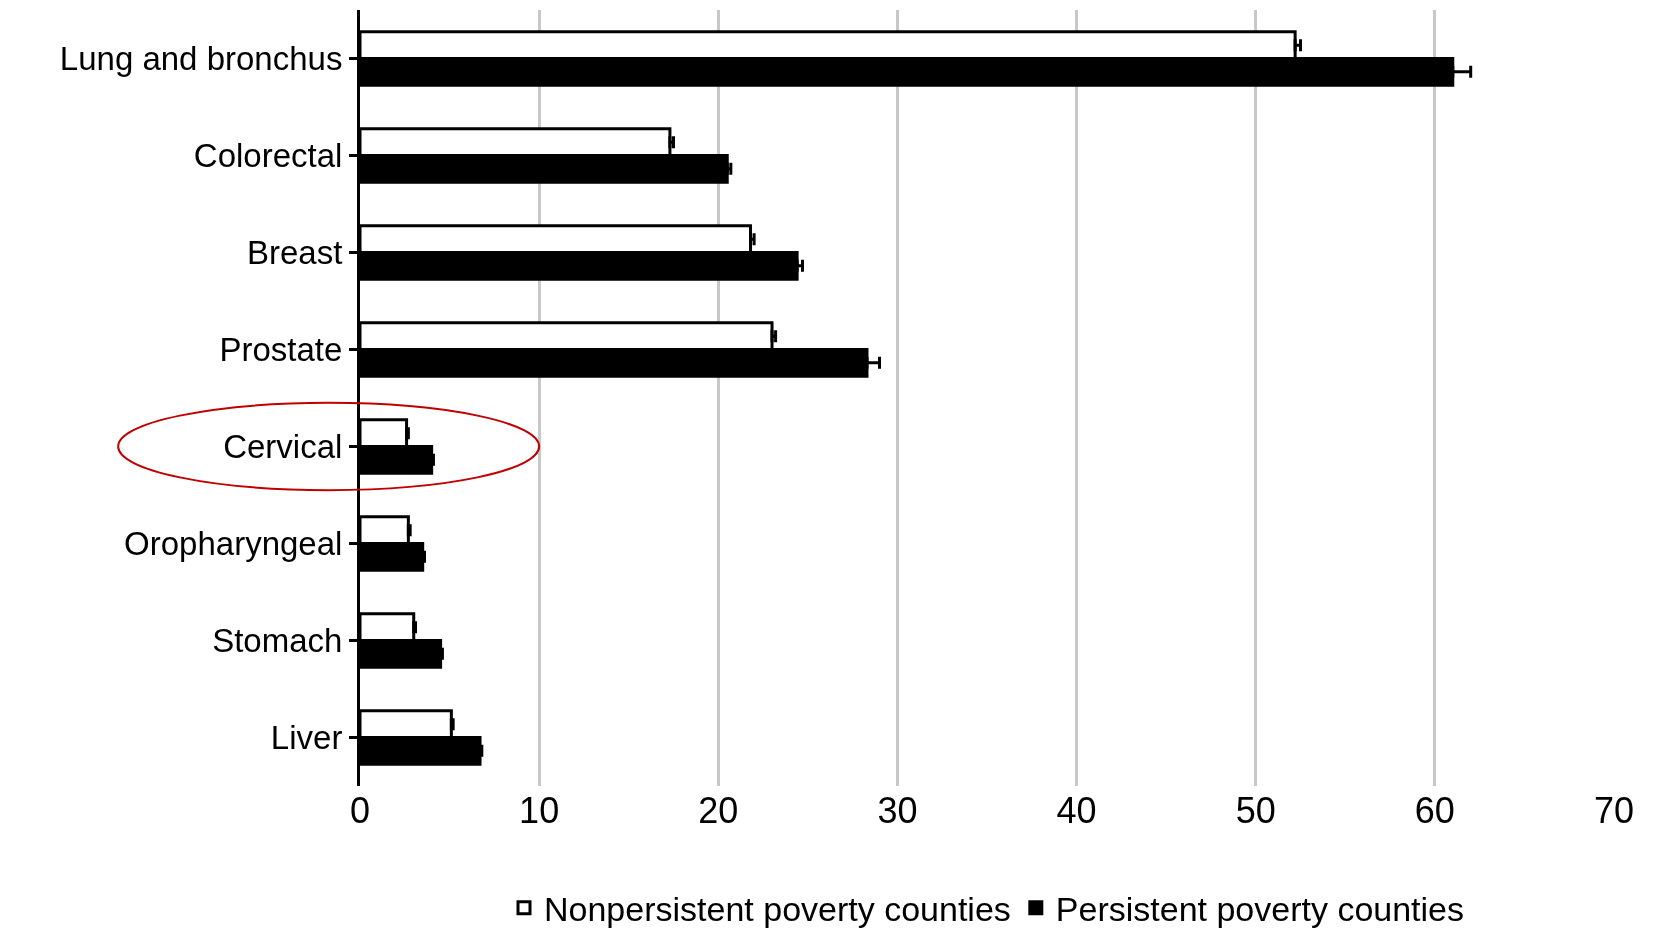 The width and height of the screenshot is (1654, 947). Describe the element at coordinates (277, 641) in the screenshot. I see `y-tick-label: Stomach` at that location.